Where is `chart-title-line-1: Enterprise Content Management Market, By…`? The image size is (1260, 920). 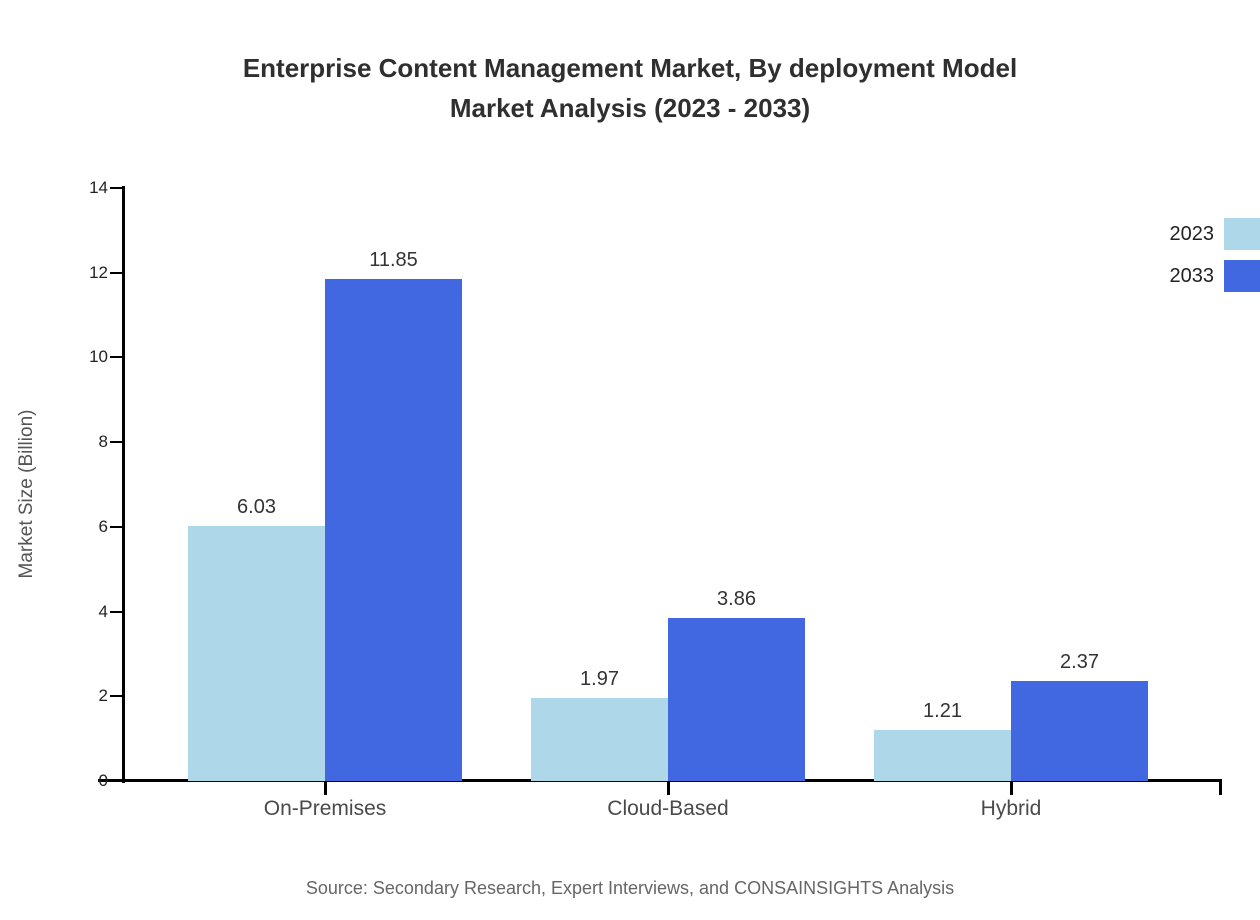
chart-title-line-1: Enterprise Content Management Market, By… is located at coordinates (630, 68).